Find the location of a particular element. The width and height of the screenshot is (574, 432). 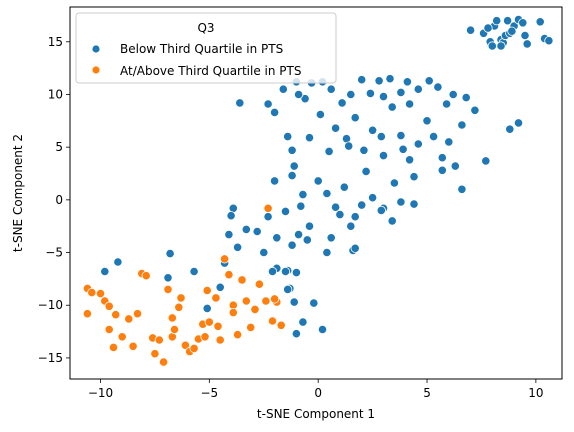

y-tick-label: −10 is located at coordinates (50, 305).